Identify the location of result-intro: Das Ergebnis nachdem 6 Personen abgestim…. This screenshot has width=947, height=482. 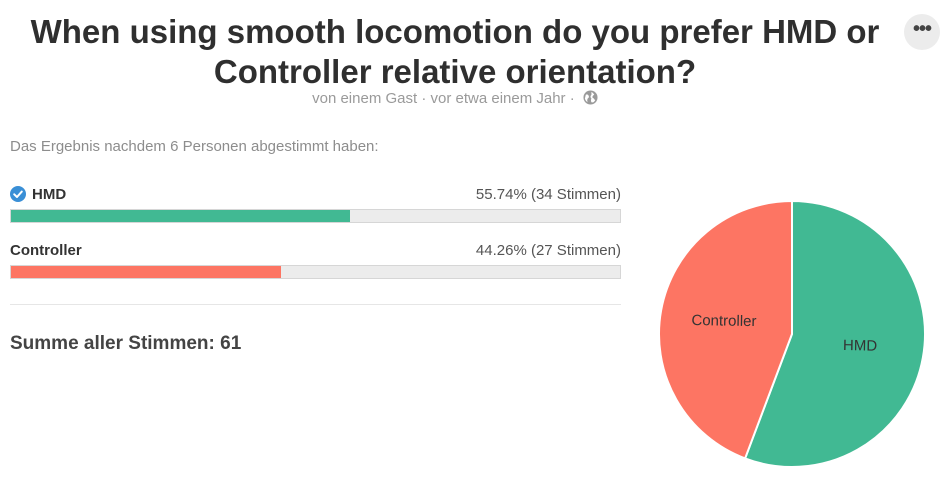
(194, 146).